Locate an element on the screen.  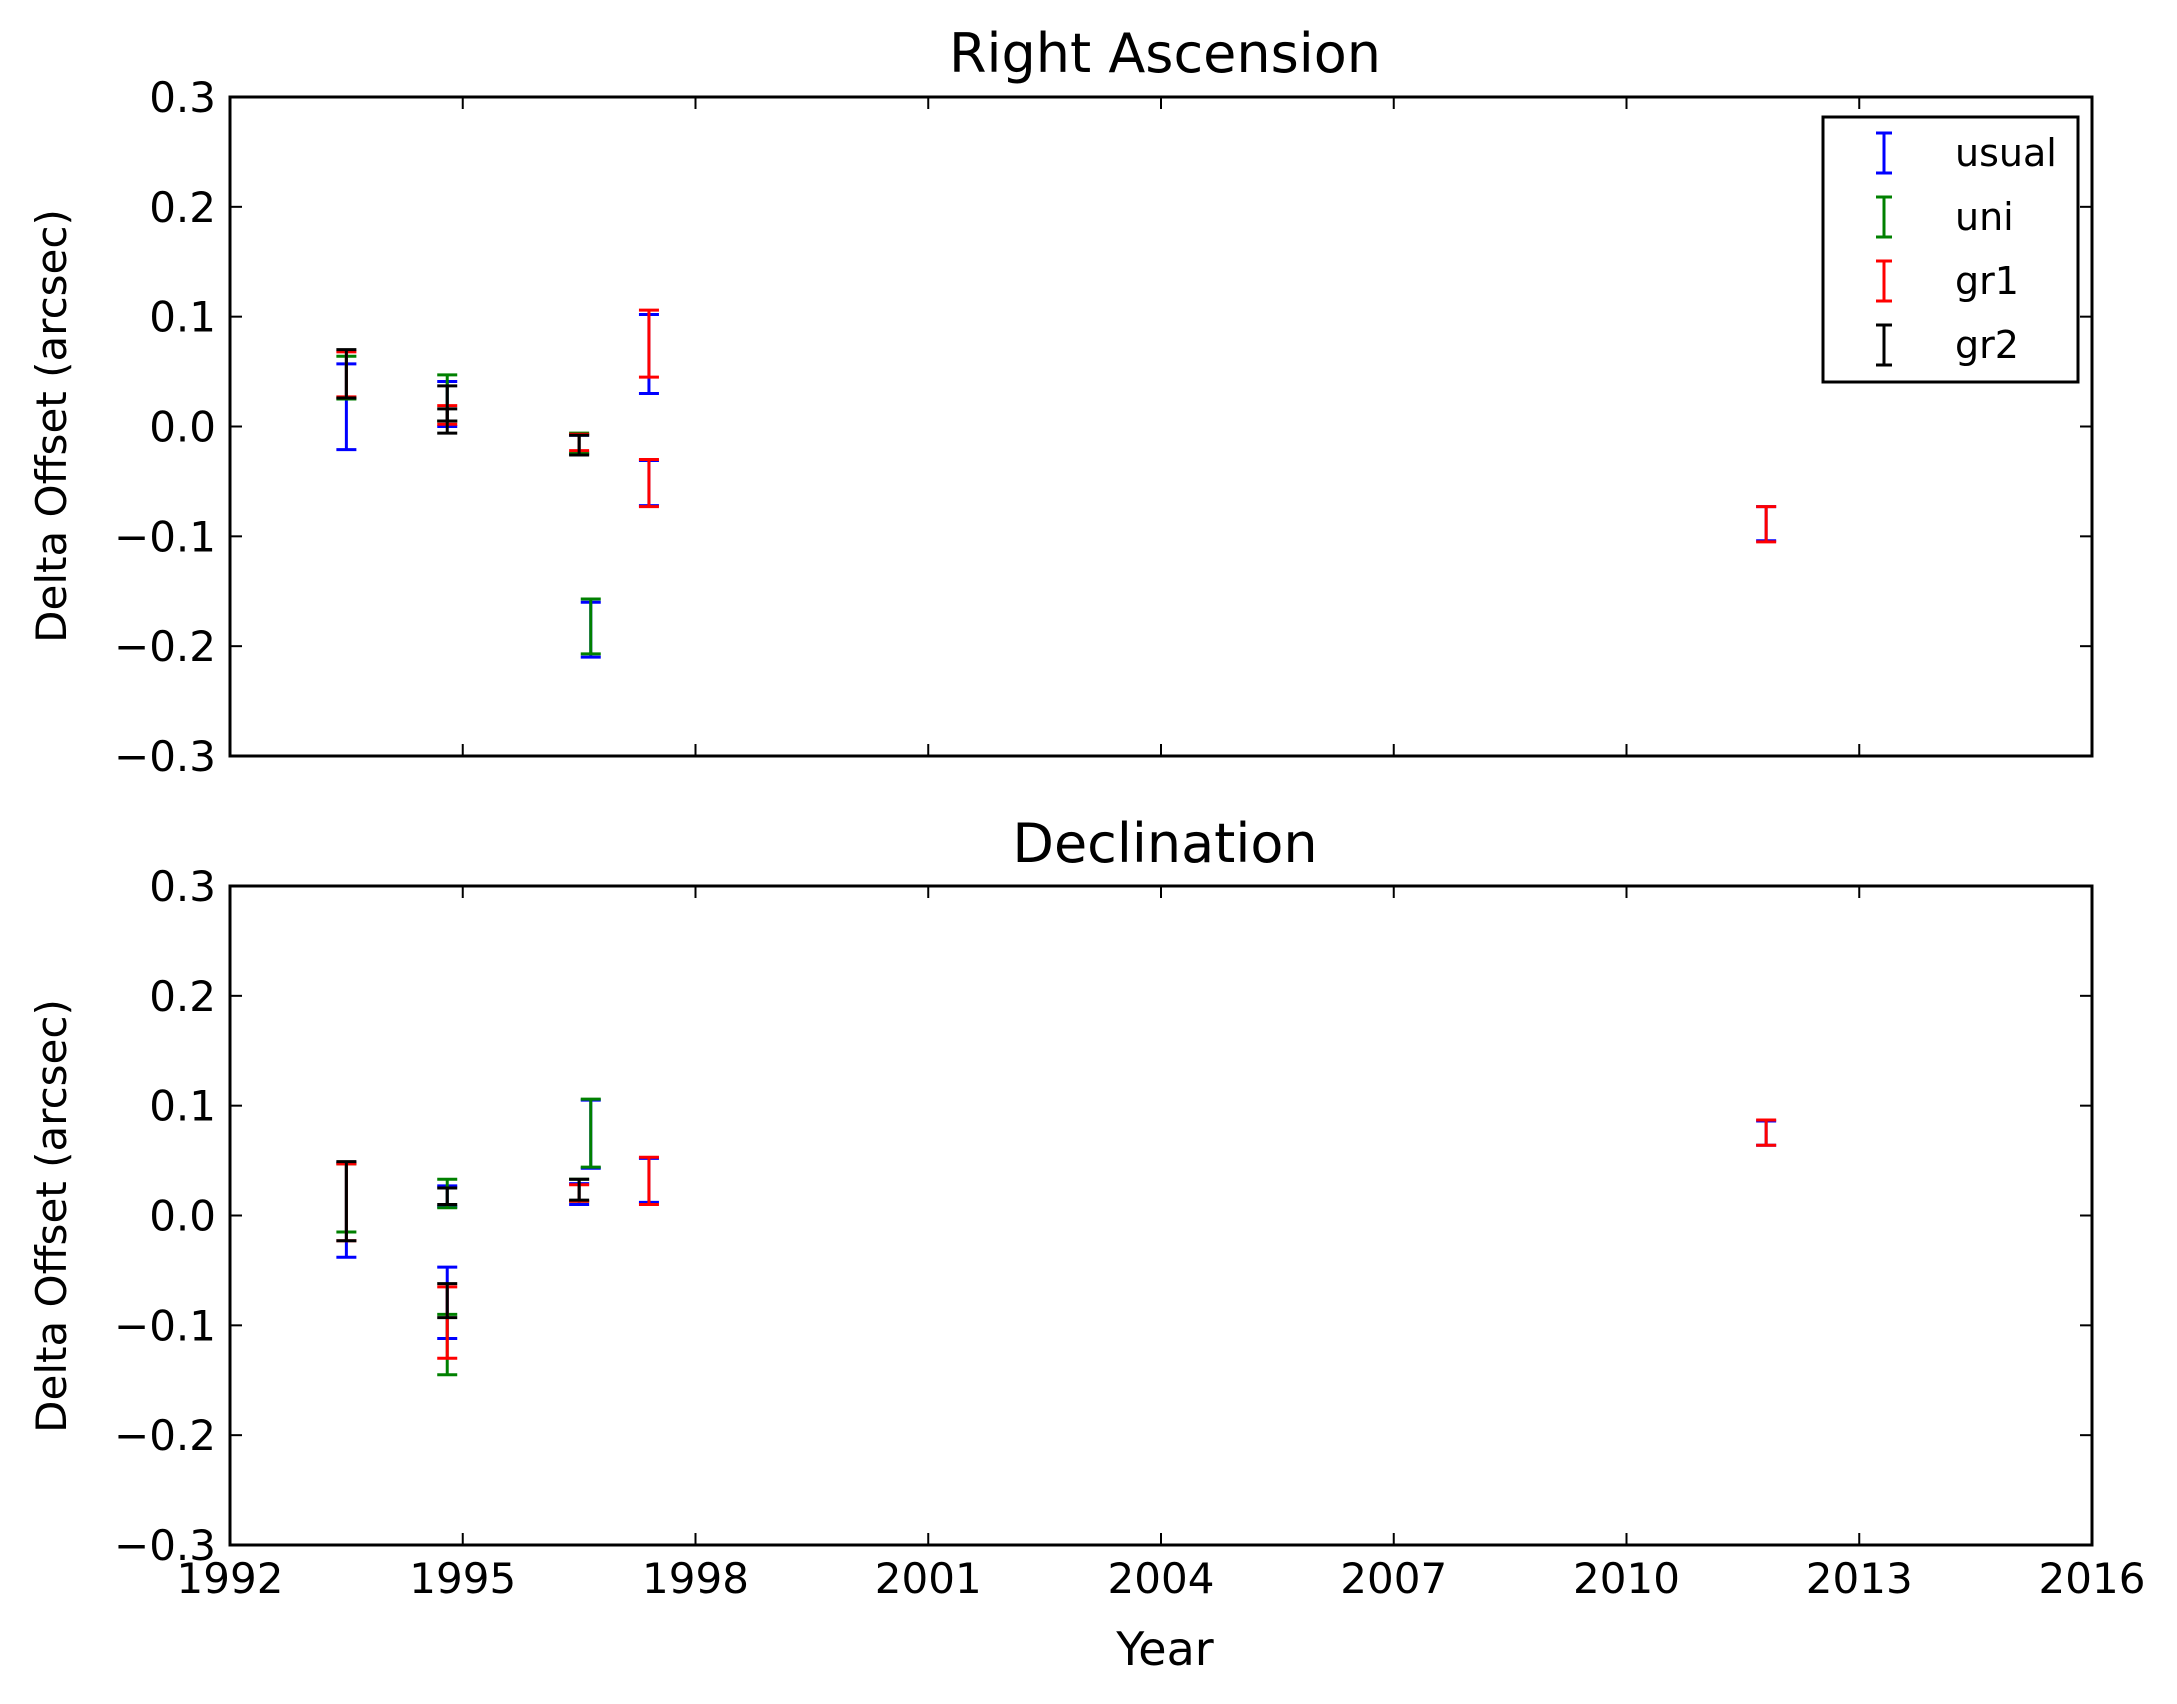
legend-frame is located at coordinates (1950, 249).